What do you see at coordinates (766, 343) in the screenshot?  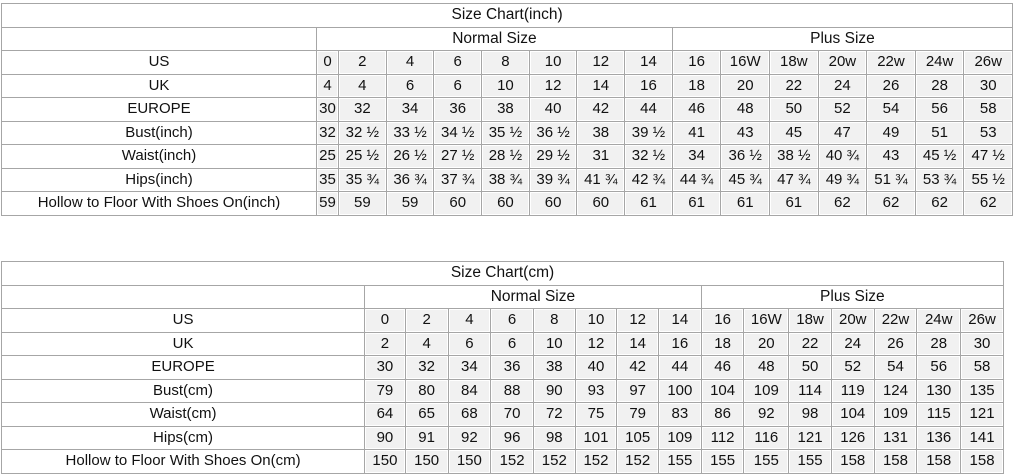 I see `size-value-cell: 20` at bounding box center [766, 343].